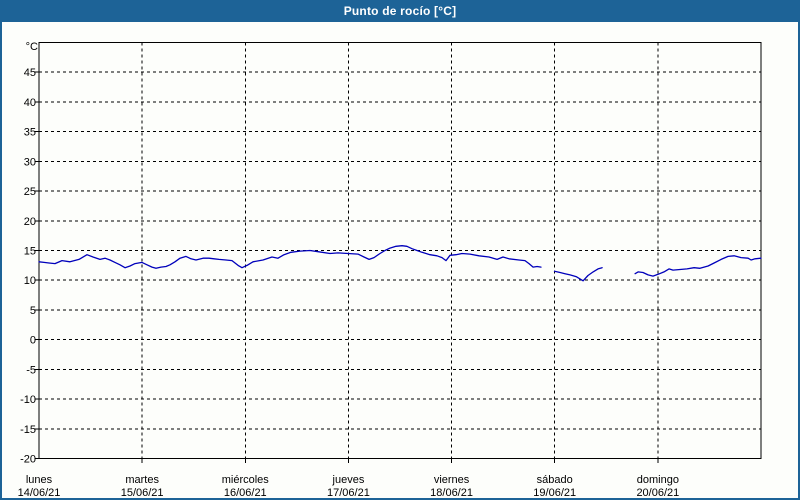 The image size is (800, 500). Describe the element at coordinates (452, 480) in the screenshot. I see `x-axis-day-label: viernes` at that location.